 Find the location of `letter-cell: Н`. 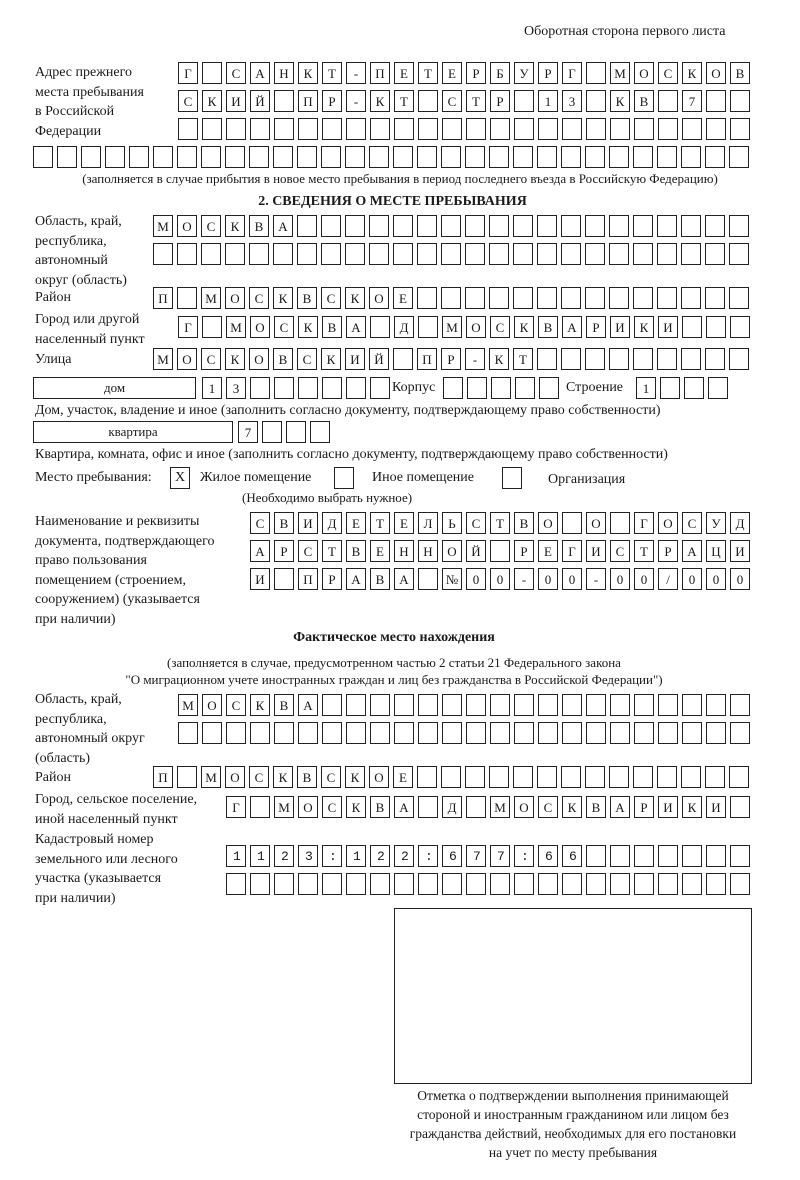

letter-cell: Н is located at coordinates (284, 73).